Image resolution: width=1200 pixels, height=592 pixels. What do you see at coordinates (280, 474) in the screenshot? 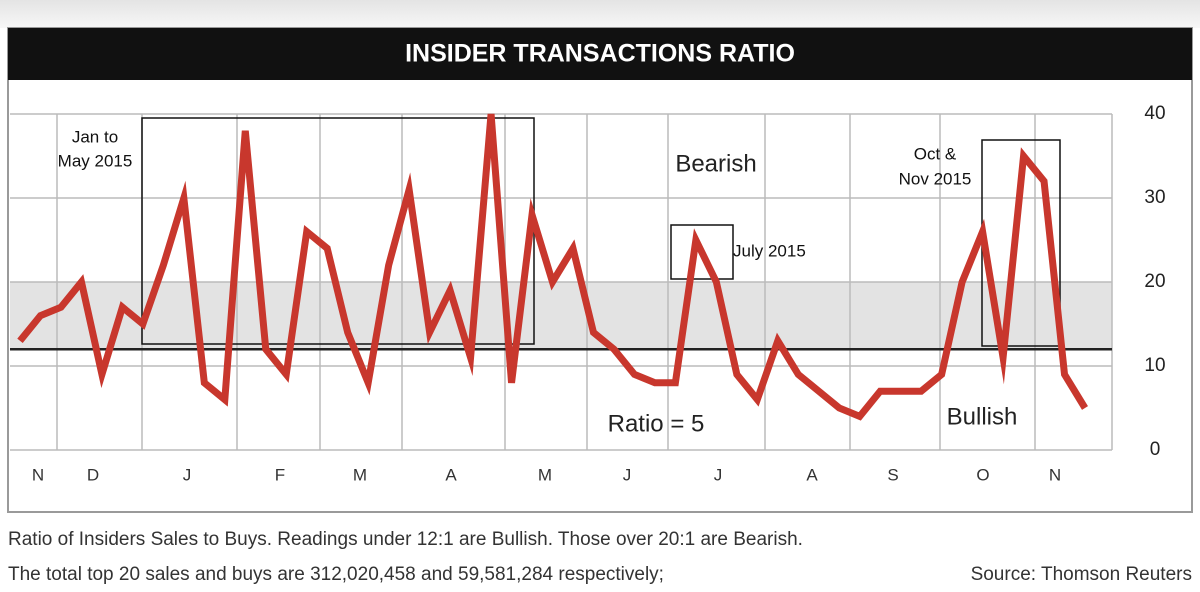
I see `x-tick-label: F` at bounding box center [280, 474].